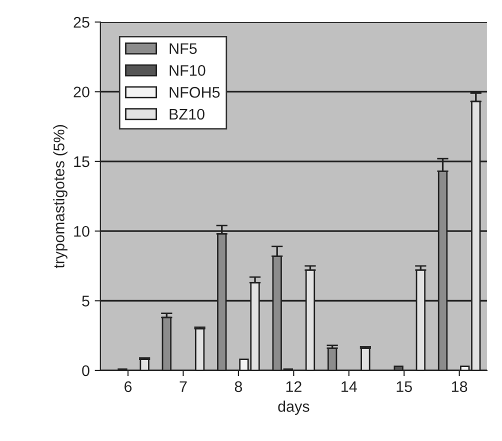  What do you see at coordinates (187, 114) in the screenshot?
I see `legend-label: BZ10` at bounding box center [187, 114].